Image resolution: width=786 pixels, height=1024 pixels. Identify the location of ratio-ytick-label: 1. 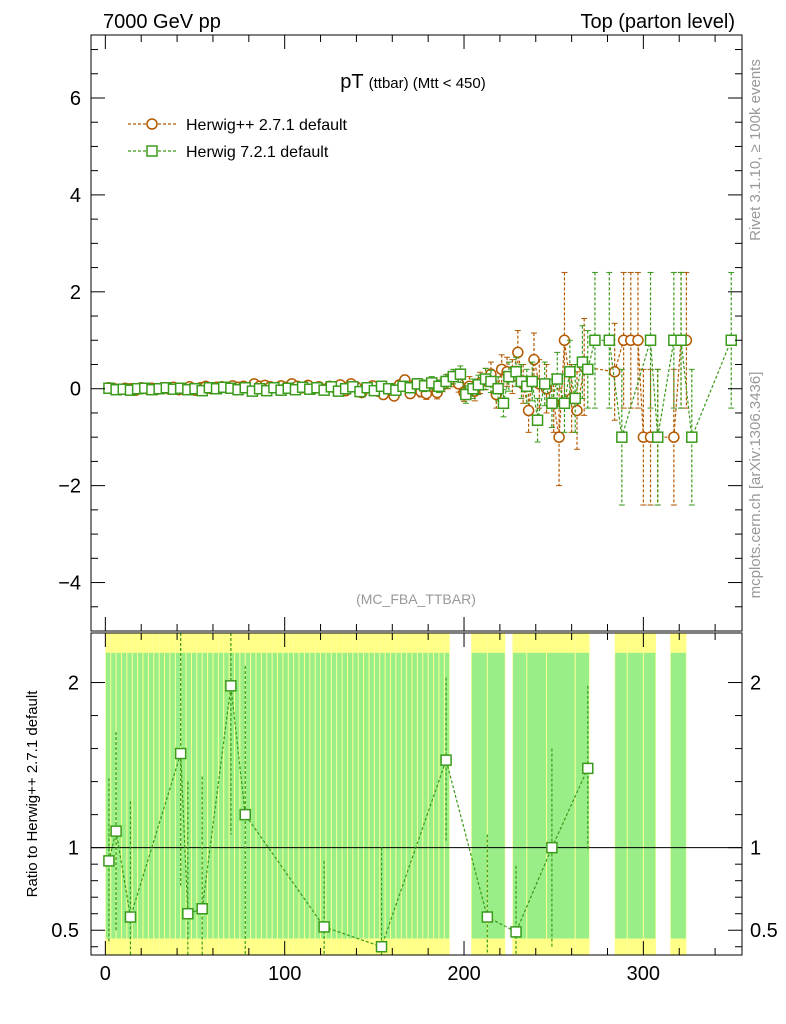
(73, 849).